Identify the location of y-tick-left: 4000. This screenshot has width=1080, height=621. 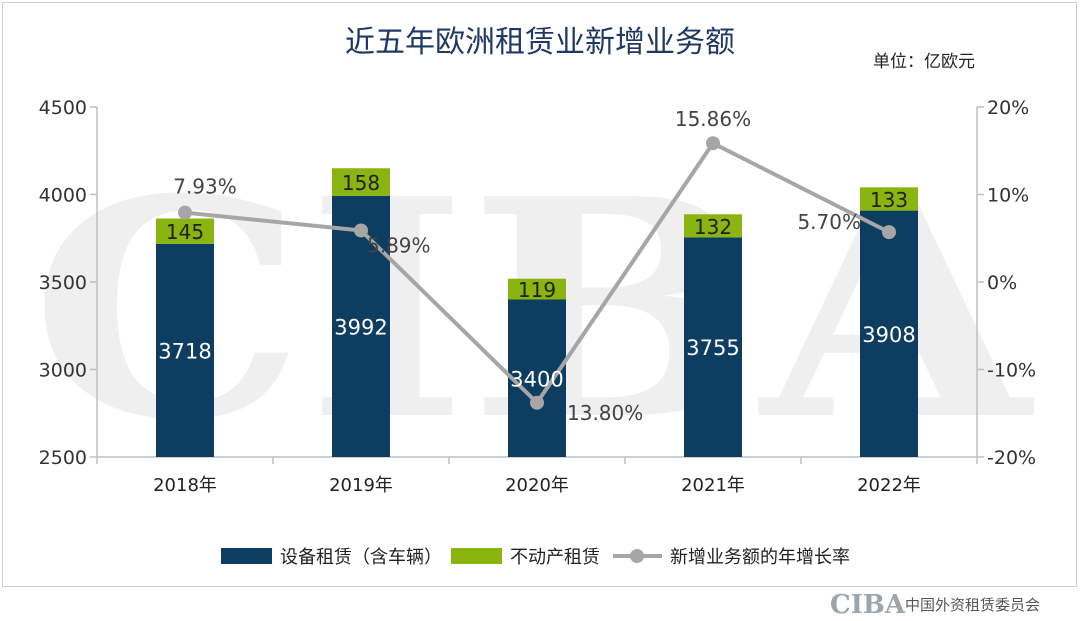
(63, 196).